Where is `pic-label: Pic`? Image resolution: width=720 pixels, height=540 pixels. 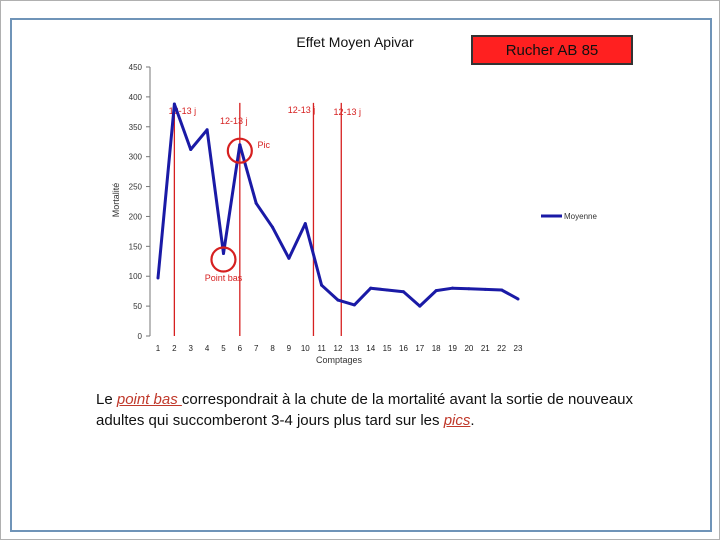 pic-label: Pic is located at coordinates (264, 145).